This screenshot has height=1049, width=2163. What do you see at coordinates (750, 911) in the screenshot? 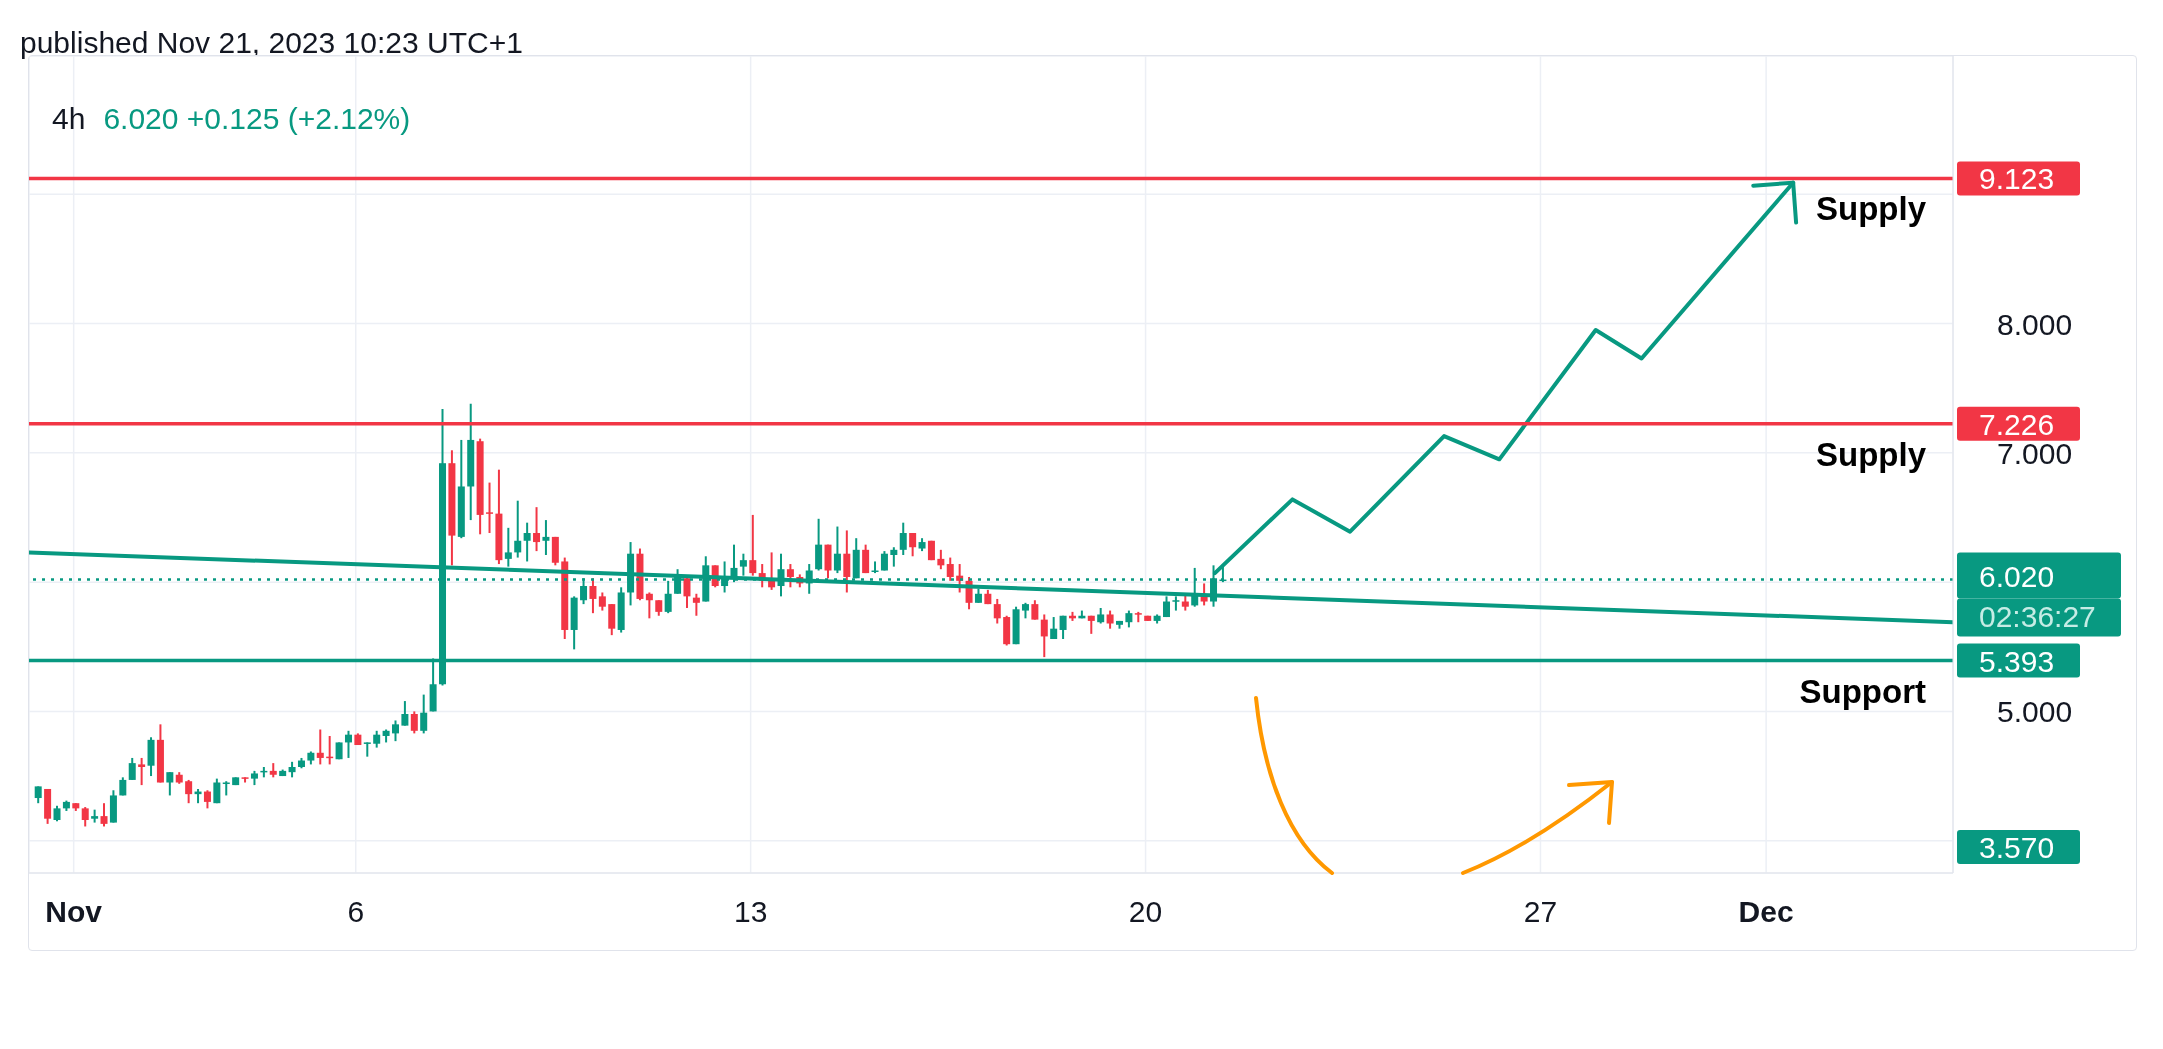
I see `x-tick-label: 13` at bounding box center [750, 911].